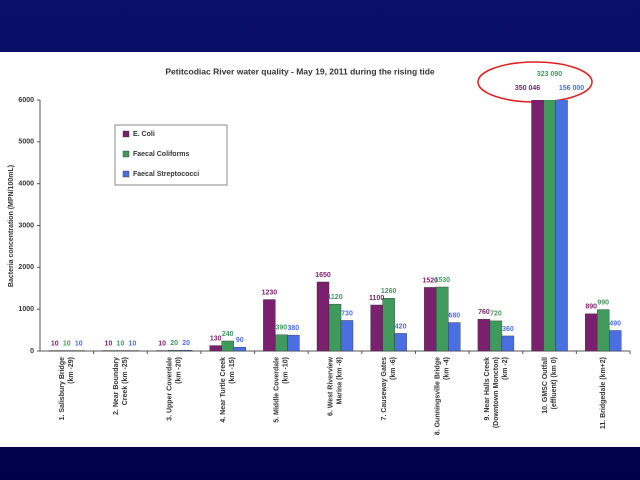 The width and height of the screenshot is (640, 480). Describe the element at coordinates (26, 267) in the screenshot. I see `y-tick-label: 2000` at that location.